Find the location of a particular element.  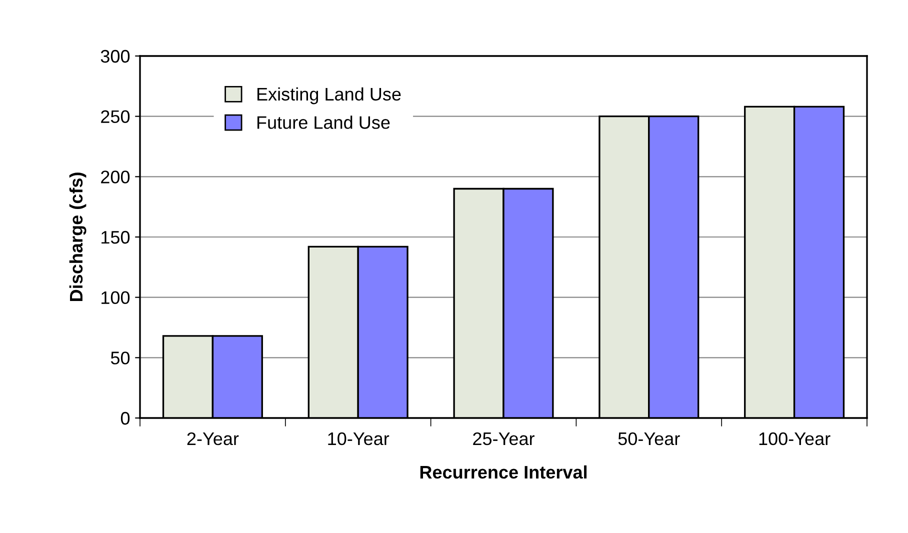

y-tick-label: 100 is located at coordinates (116, 297).